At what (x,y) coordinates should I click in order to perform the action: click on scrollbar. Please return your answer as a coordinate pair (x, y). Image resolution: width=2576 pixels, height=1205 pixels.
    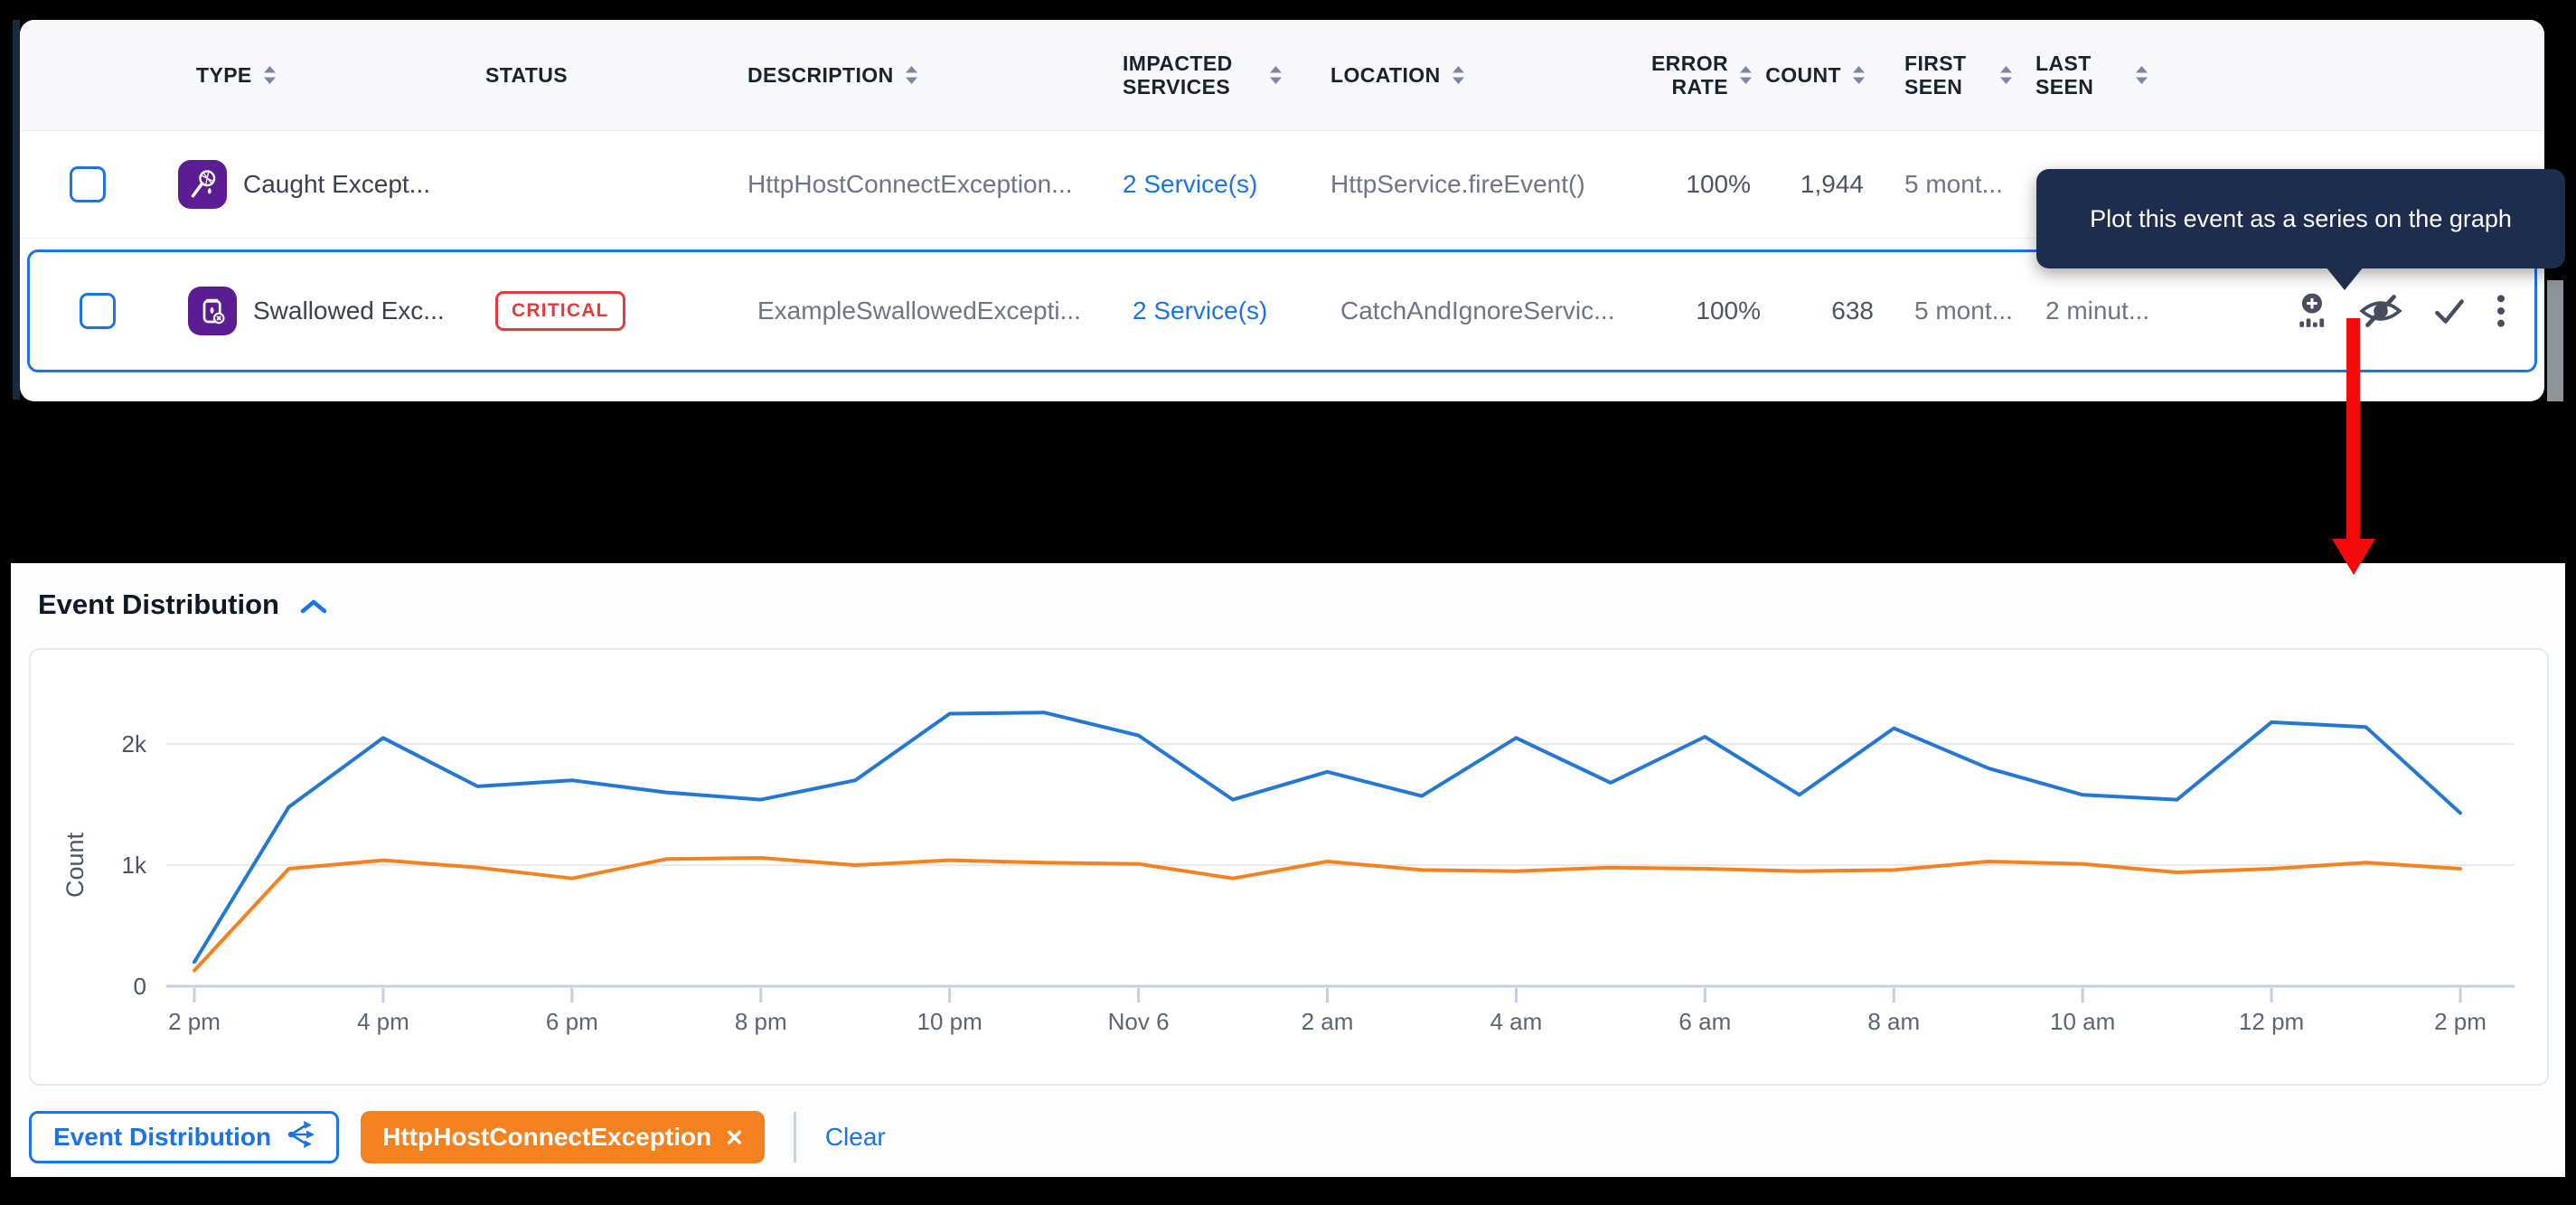
    Looking at the image, I should click on (2555, 340).